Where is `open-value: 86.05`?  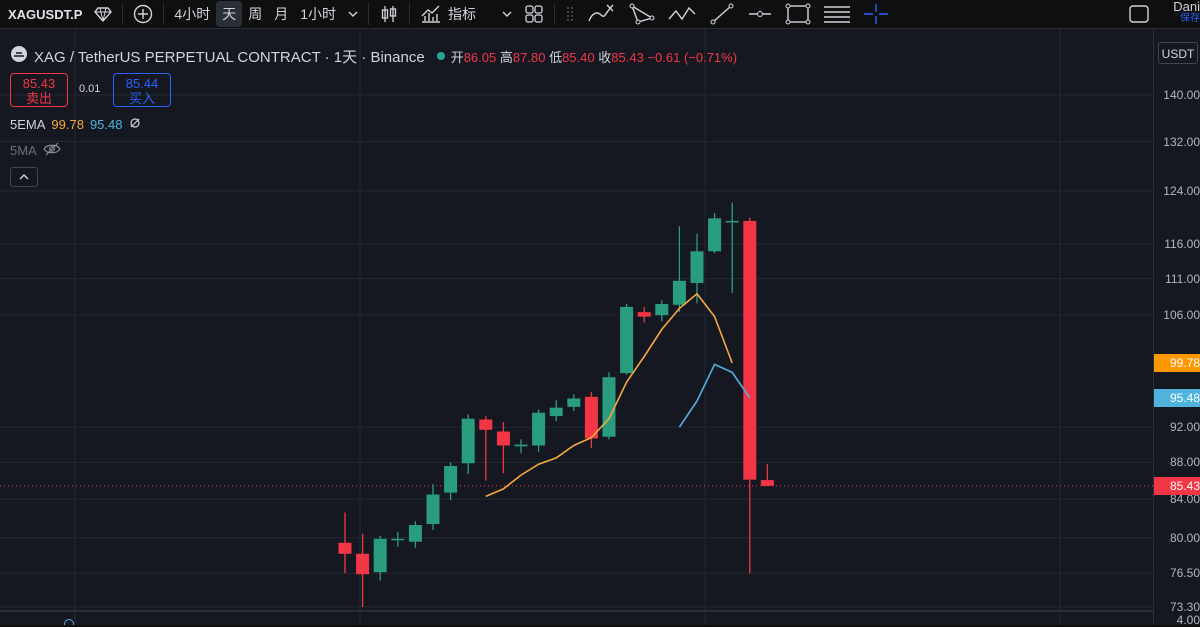 open-value: 86.05 is located at coordinates (480, 57).